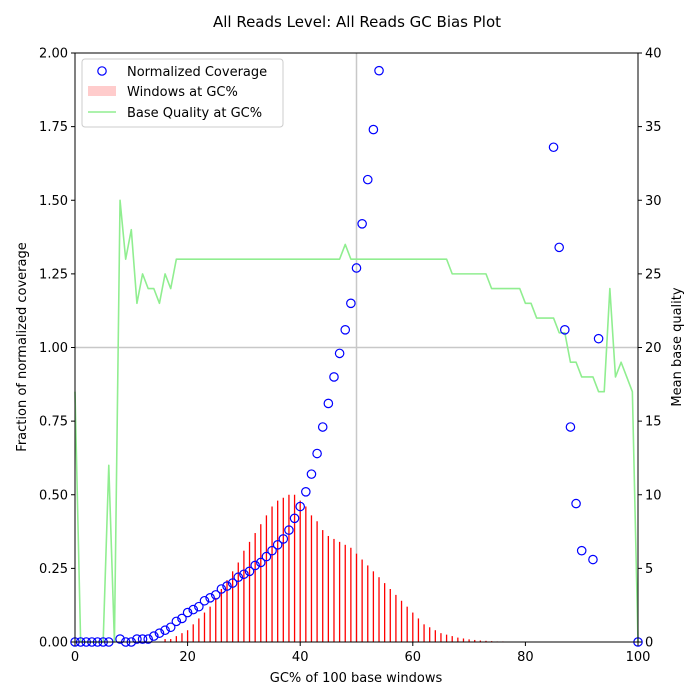 The width and height of the screenshot is (700, 700). I want to click on y-tick-label: 0.75, so click(53, 422).